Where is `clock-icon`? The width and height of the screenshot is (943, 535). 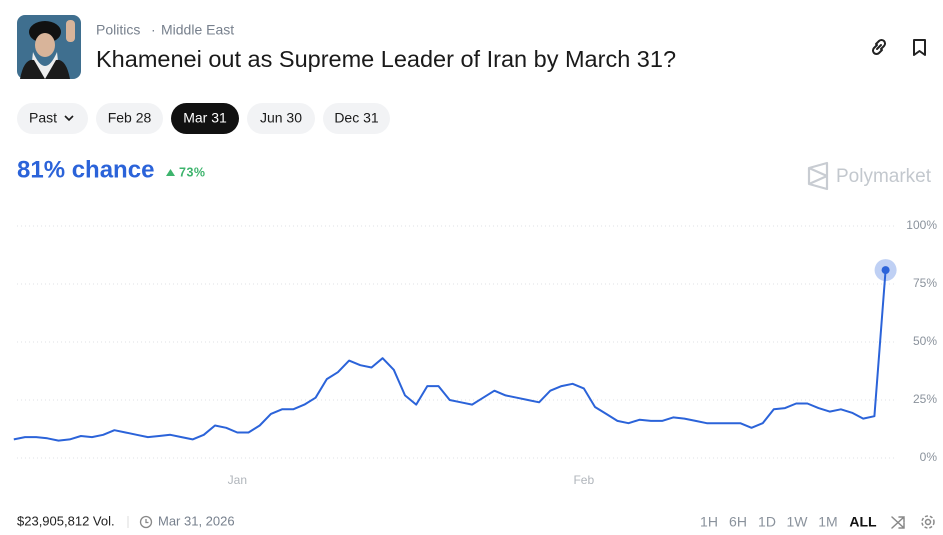
clock-icon is located at coordinates (146, 522).